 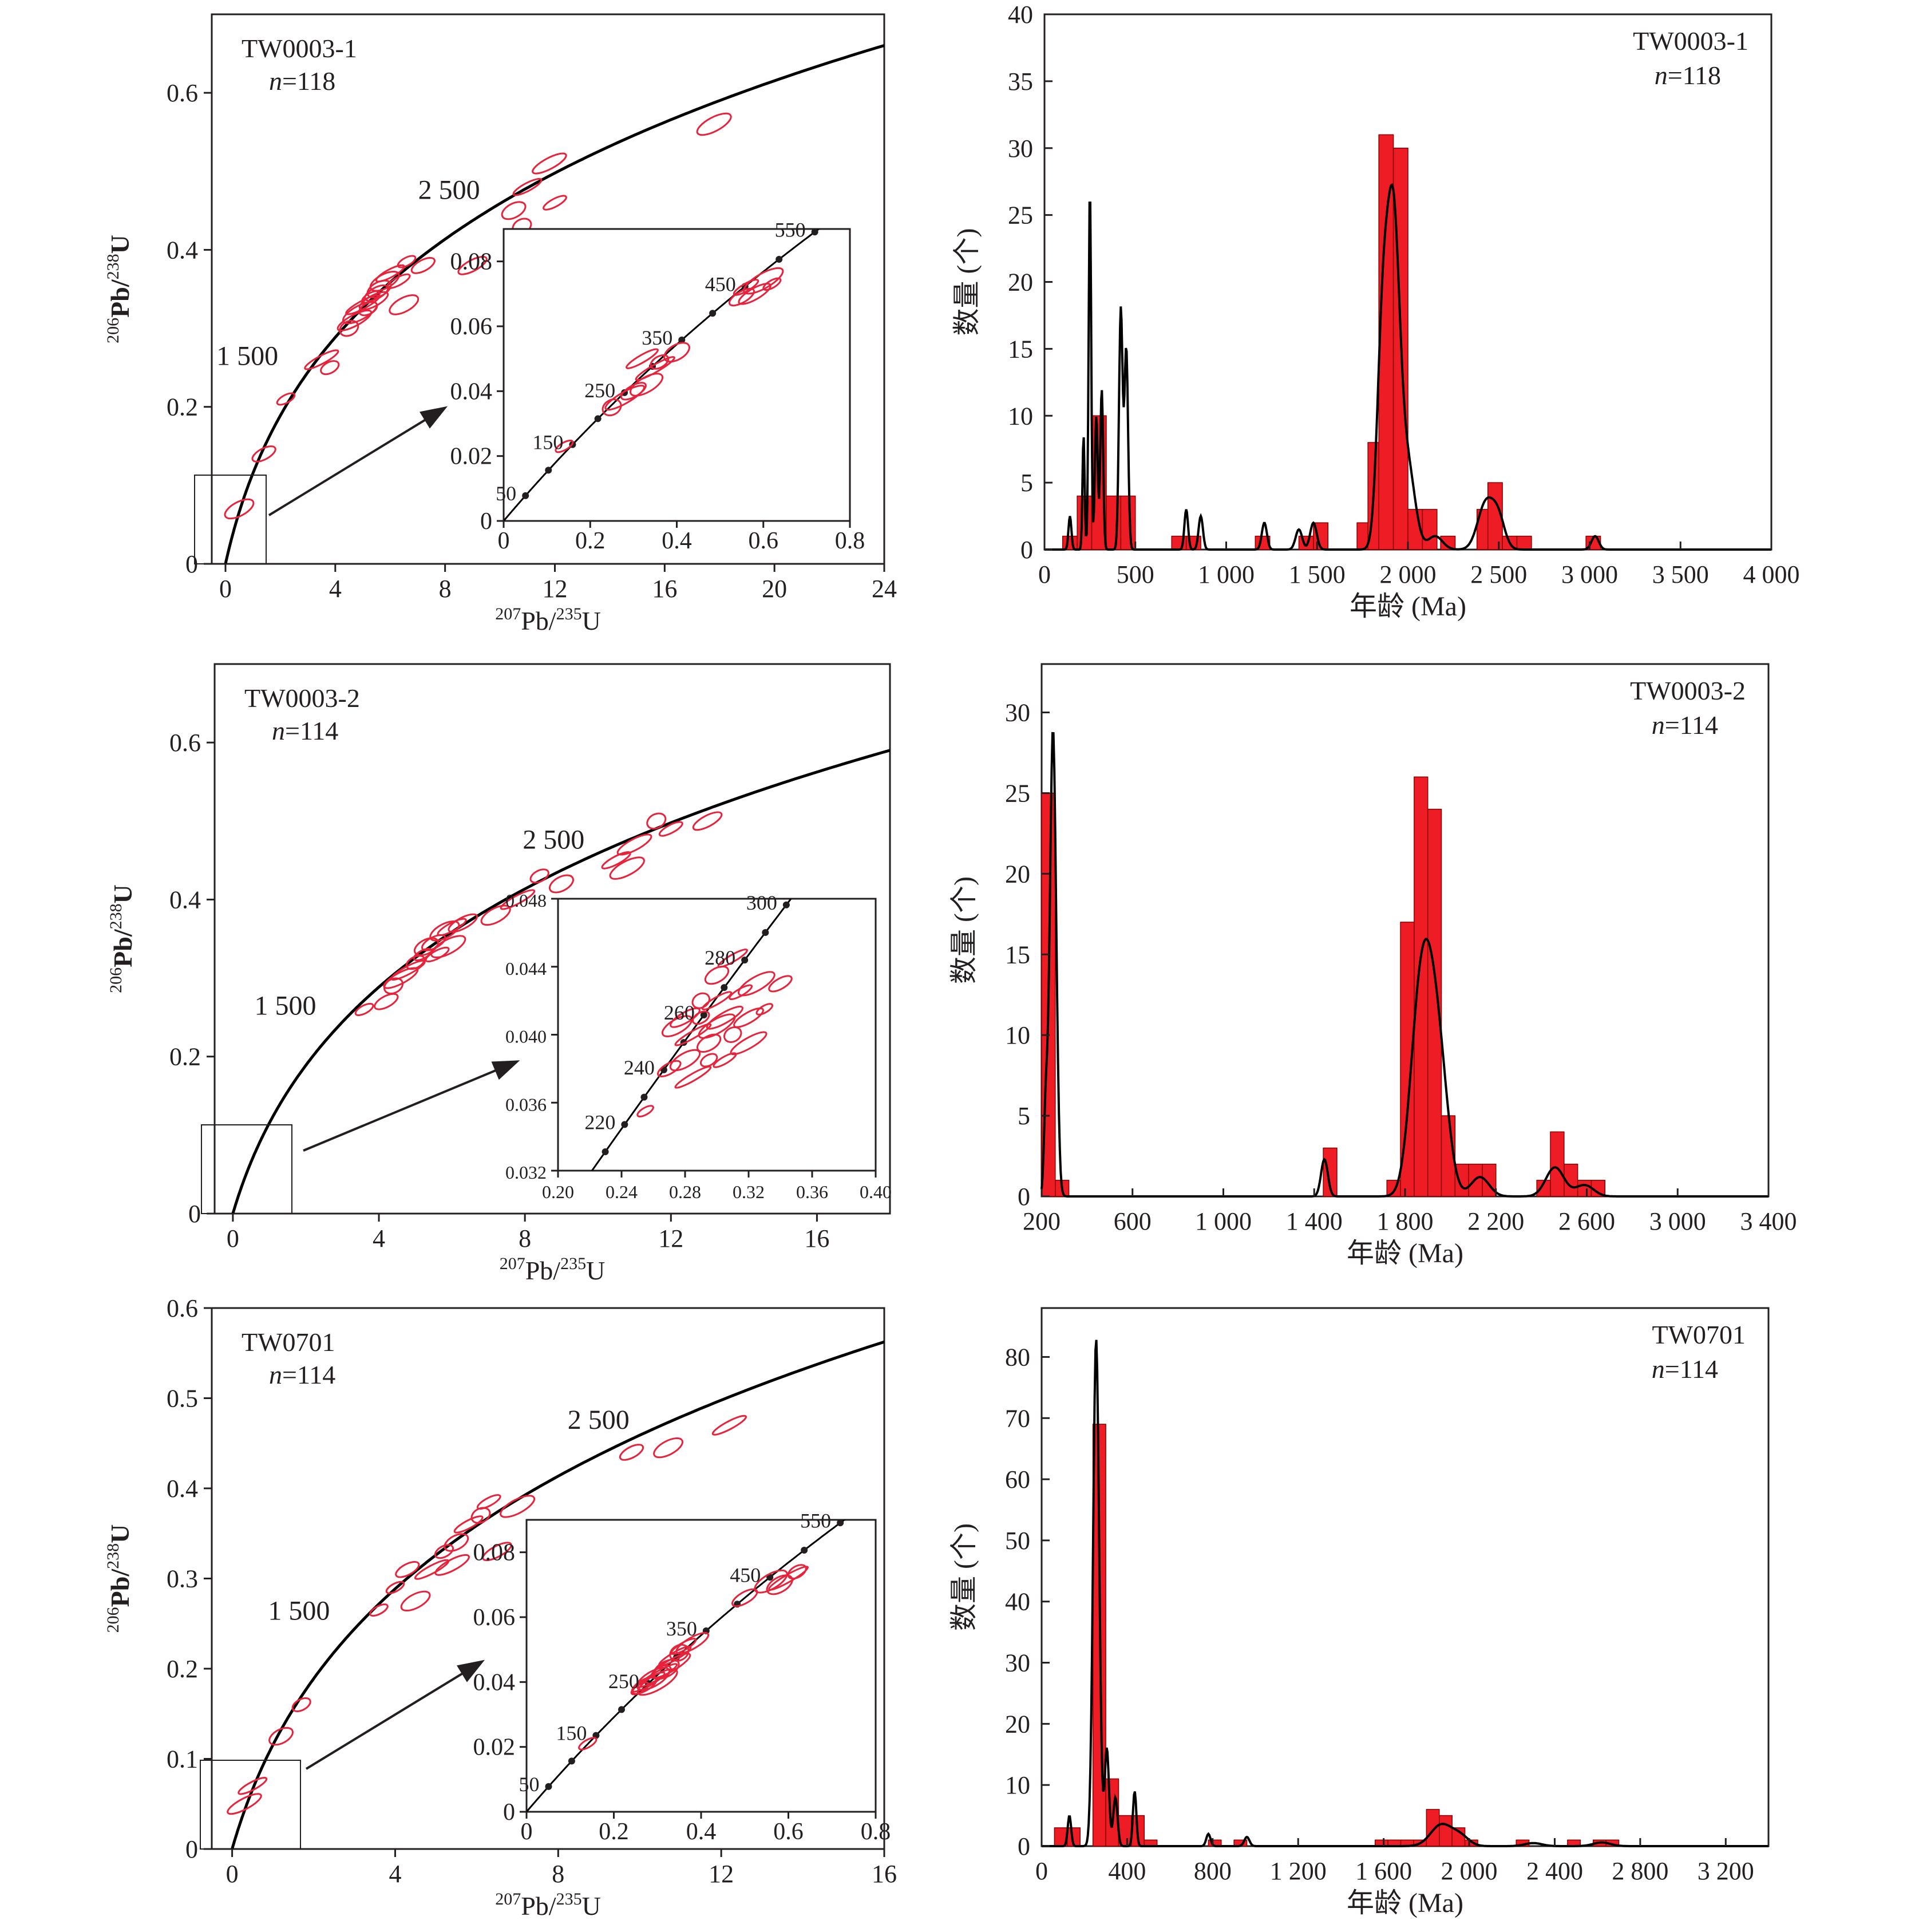 What do you see at coordinates (790, 229) in the screenshot?
I see `inset-age-label: 550` at bounding box center [790, 229].